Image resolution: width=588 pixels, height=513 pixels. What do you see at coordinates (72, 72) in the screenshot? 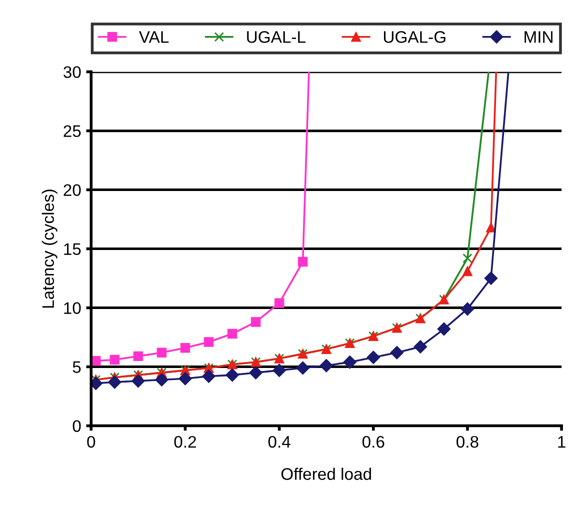
I see `y-tick-label: 30` at bounding box center [72, 72].